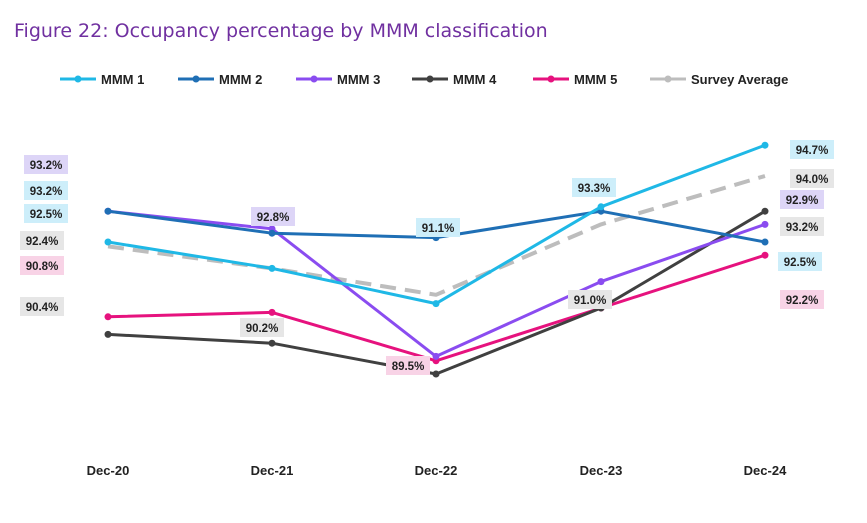 The width and height of the screenshot is (867, 523). I want to click on data-label-mmm-1: 94.7%, so click(812, 149).